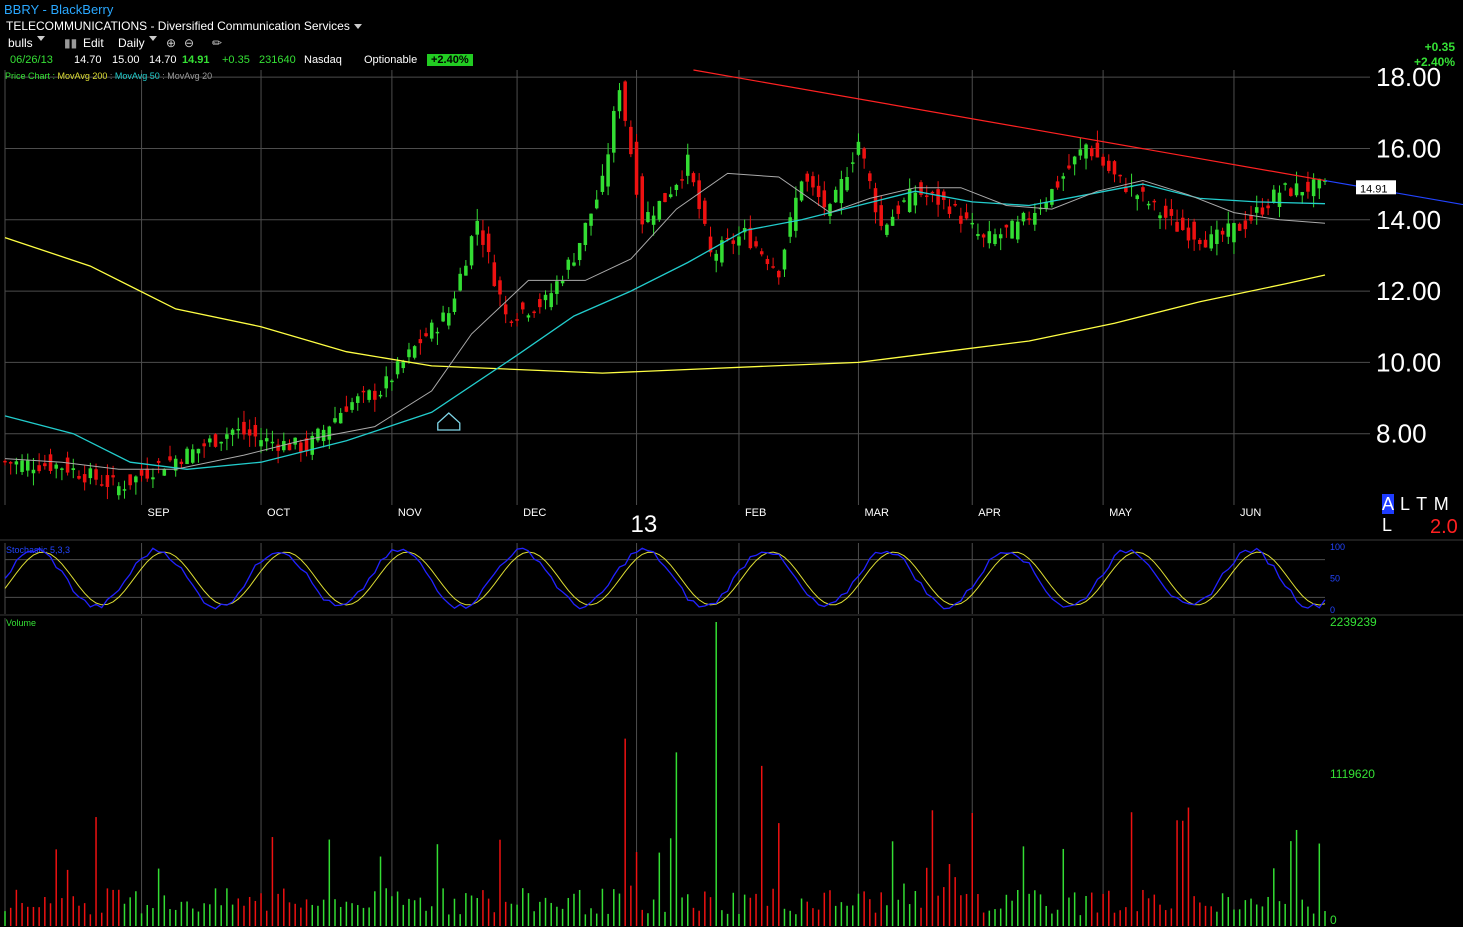 Image resolution: width=1463 pixels, height=927 pixels. Describe the element at coordinates (644, 524) in the screenshot. I see `x-tick-label: 13` at that location.